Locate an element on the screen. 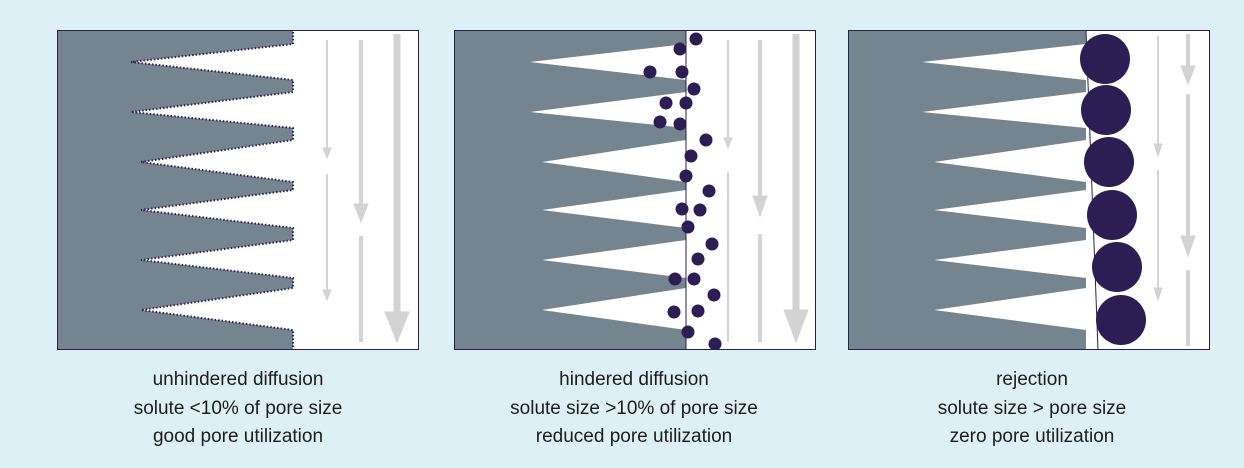 The width and height of the screenshot is (1244, 468). caption-solute-size: solute size > pore size is located at coordinates (1032, 408).